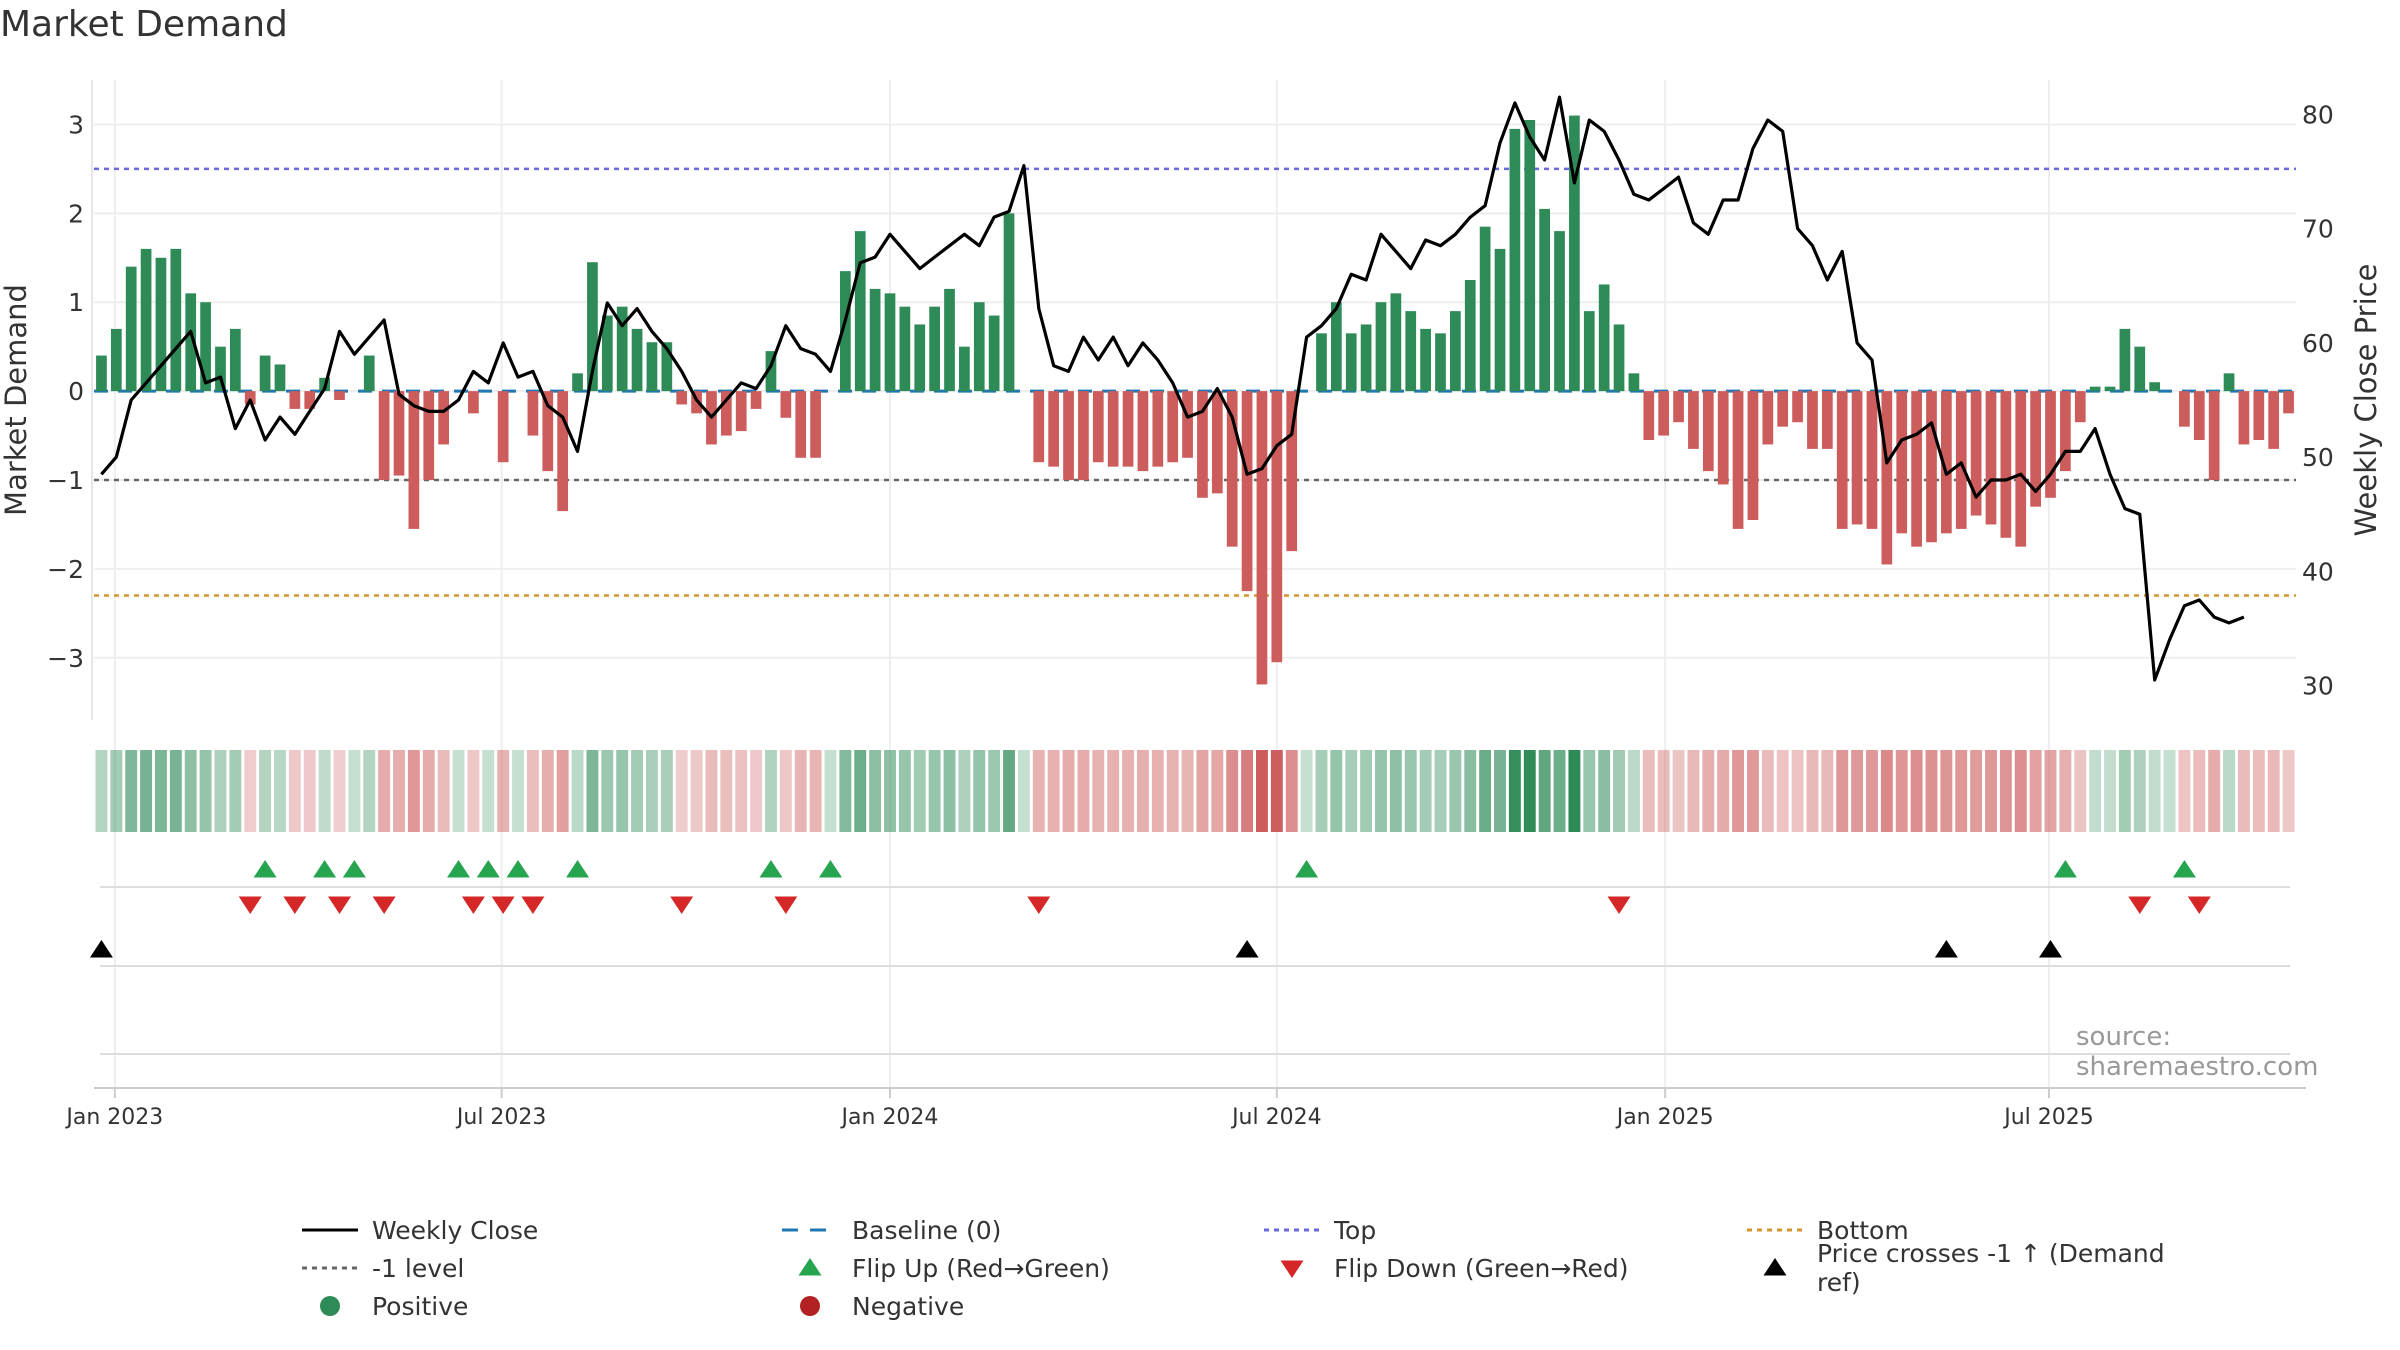 This screenshot has width=2400, height=1350. I want to click on x-tick-label: Jul 2024, so click(1276, 1117).